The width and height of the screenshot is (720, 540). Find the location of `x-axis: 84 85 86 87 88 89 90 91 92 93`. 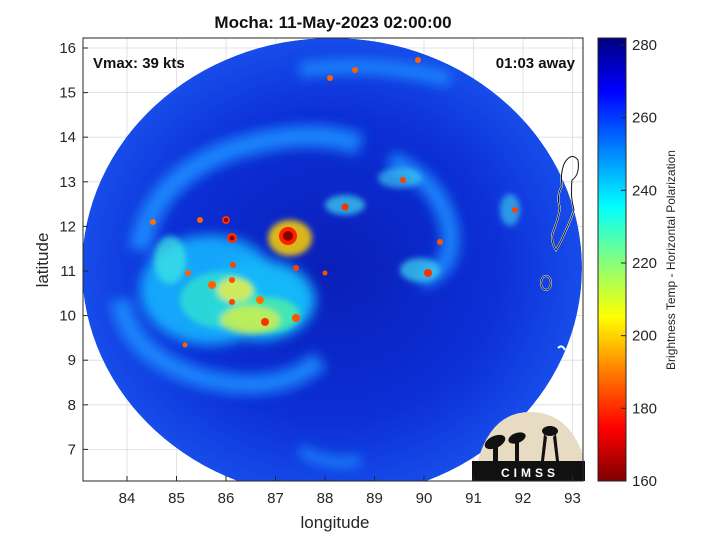

x-axis: 84 85 86 87 88 89 90 91 92 93 is located at coordinates (350, 491).